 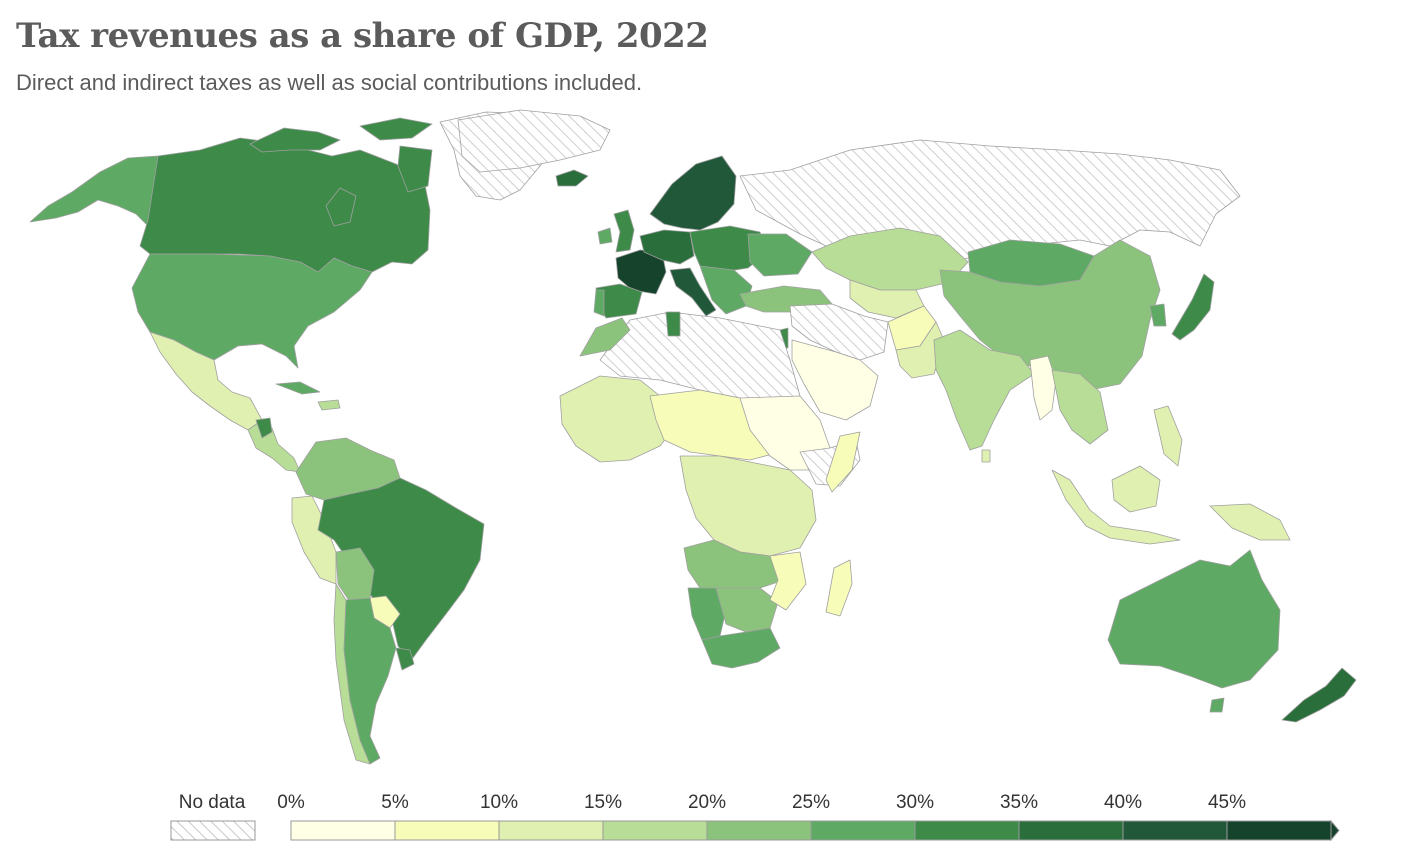 I want to click on legend-open-end-arrow, so click(x=1335, y=830).